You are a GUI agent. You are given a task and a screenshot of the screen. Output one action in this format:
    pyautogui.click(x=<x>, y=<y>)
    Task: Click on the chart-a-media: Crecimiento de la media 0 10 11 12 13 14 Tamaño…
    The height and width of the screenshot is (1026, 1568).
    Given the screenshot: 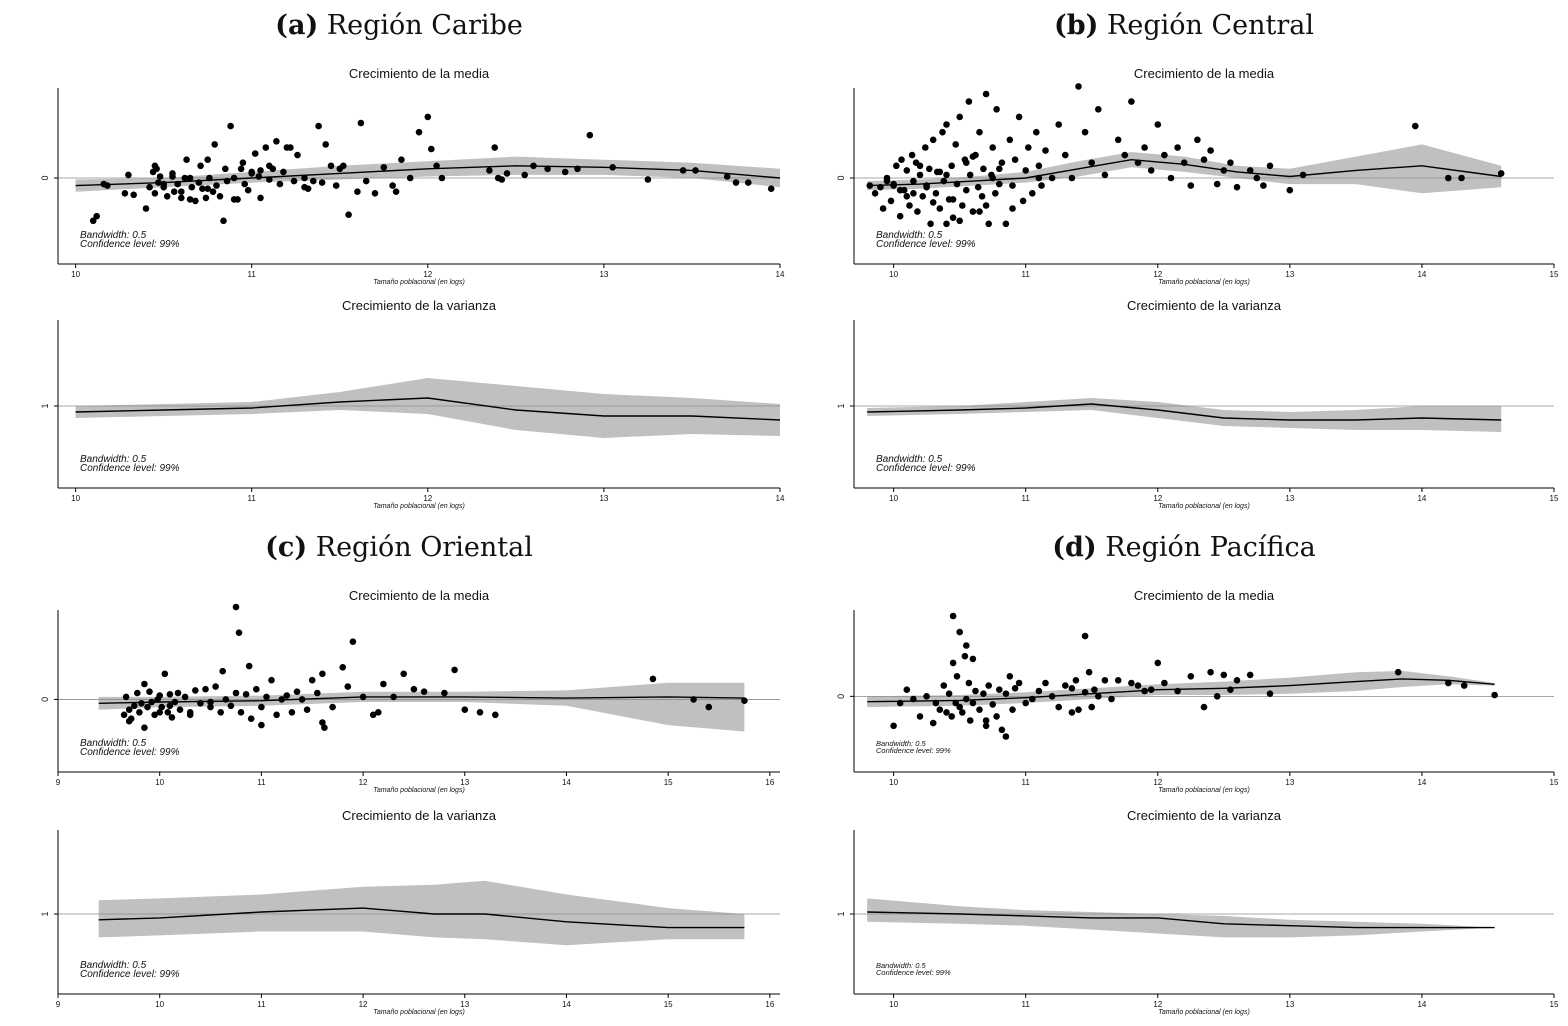 What is the action you would take?
    pyautogui.click(x=412, y=176)
    